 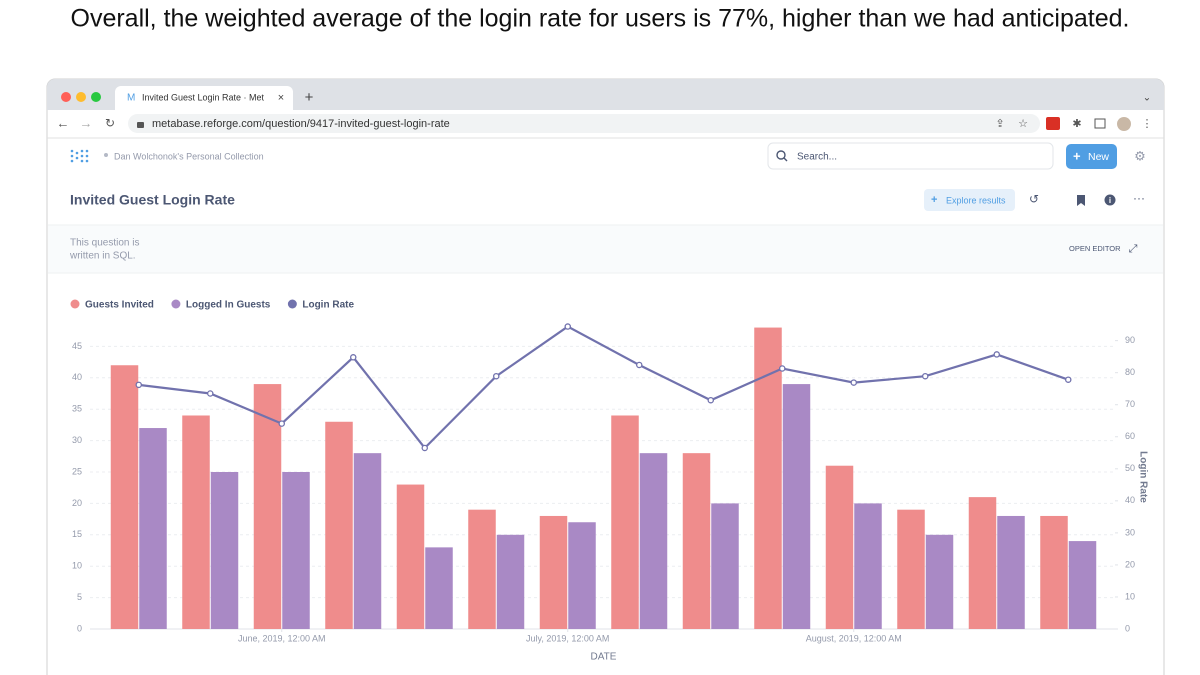 What do you see at coordinates (77, 409) in the screenshot?
I see `y-tick-label: 35` at bounding box center [77, 409].